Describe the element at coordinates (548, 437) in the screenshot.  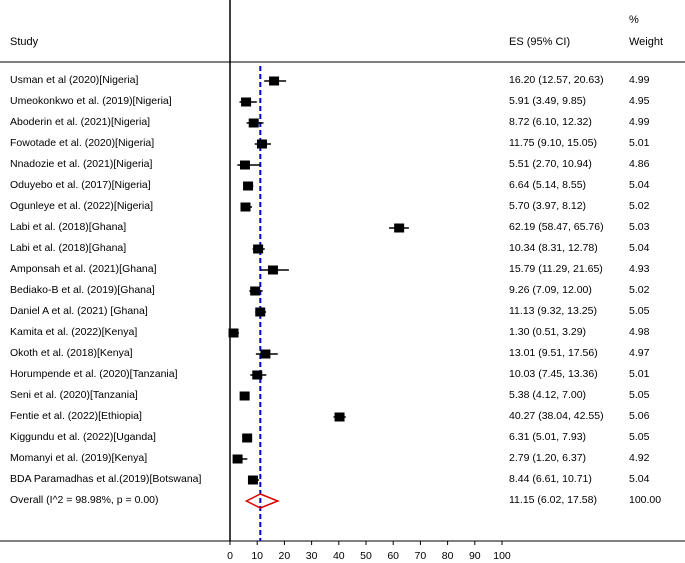
I see `study-es-ci: 6.31 (5.01, 7.93)` at that location.